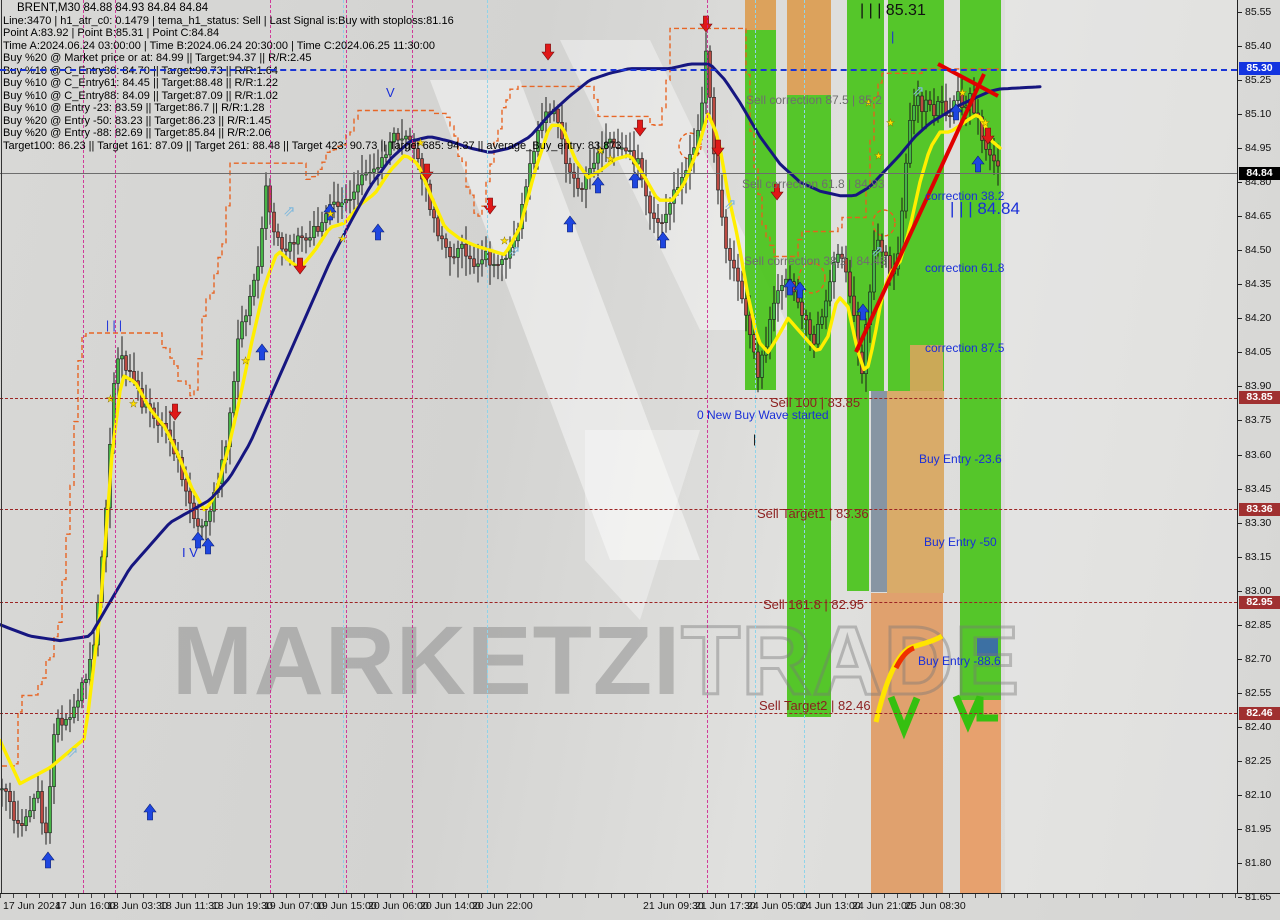 The width and height of the screenshot is (1280, 920). I want to click on price-tick-label: 81.95, so click(1258, 829).